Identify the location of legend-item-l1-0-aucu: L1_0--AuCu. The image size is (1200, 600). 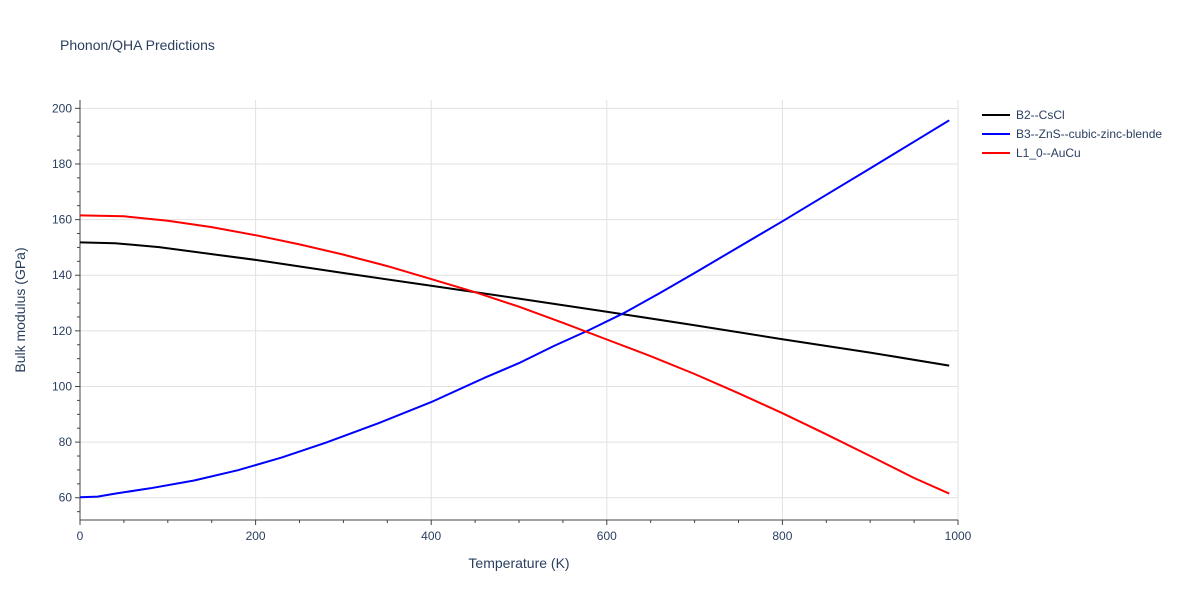
(1031, 153).